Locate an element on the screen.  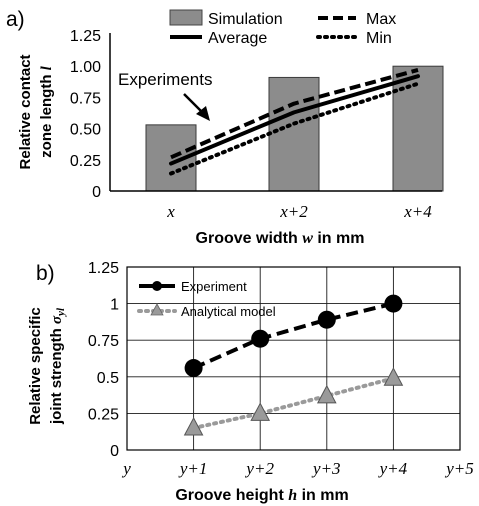
panel-a-y-tick-label: 1.25 is located at coordinates (85, 36).